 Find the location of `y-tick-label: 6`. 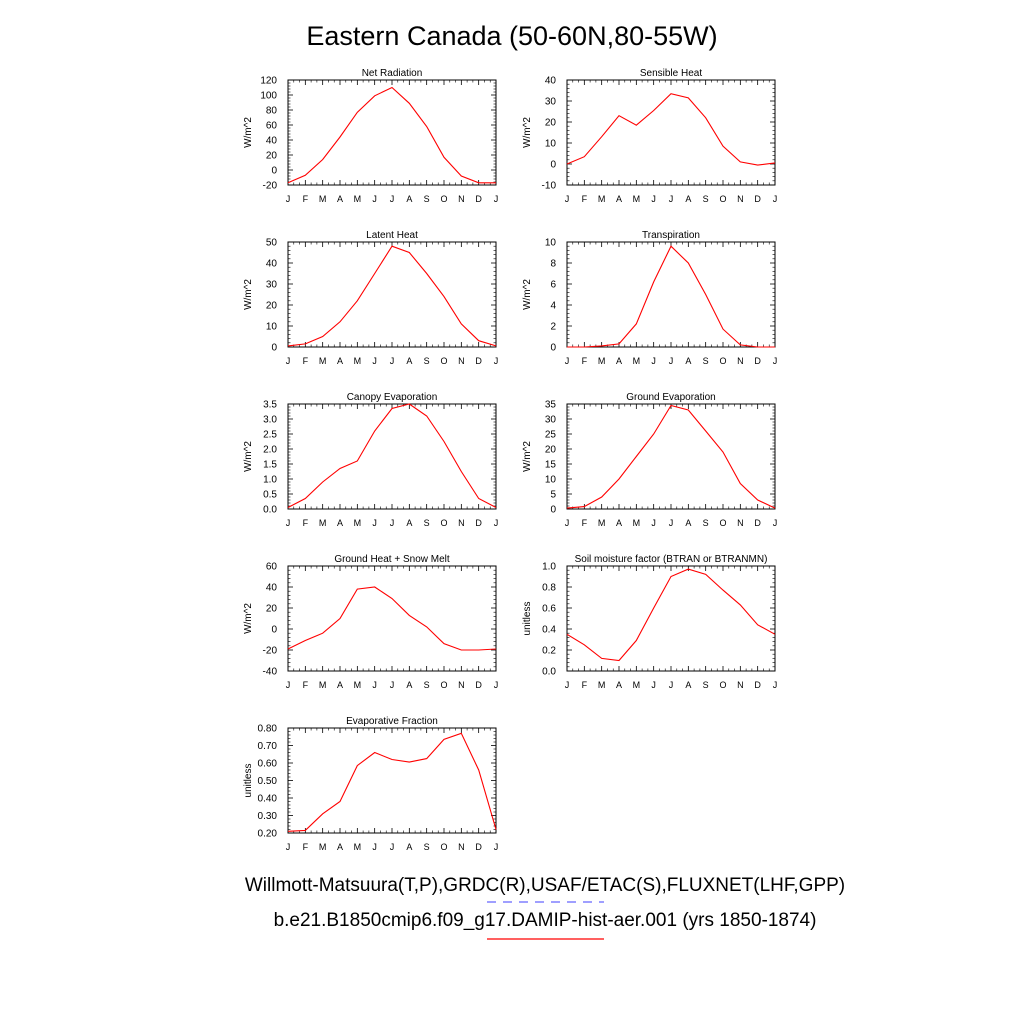

y-tick-label: 6 is located at coordinates (553, 285).